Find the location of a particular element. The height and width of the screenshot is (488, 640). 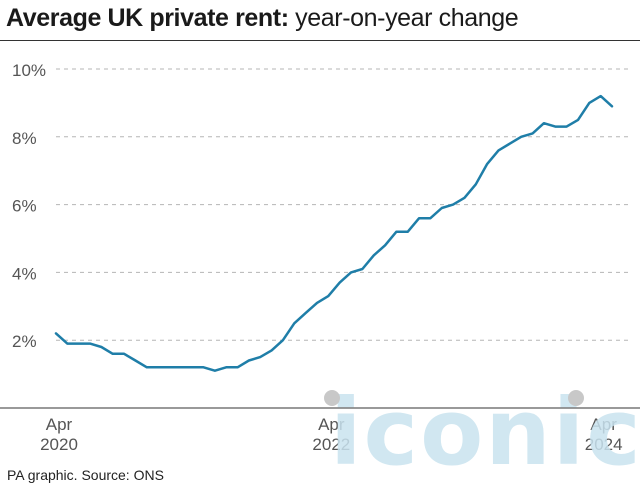

x-tick-label: Apr 2022 is located at coordinates (331, 434).